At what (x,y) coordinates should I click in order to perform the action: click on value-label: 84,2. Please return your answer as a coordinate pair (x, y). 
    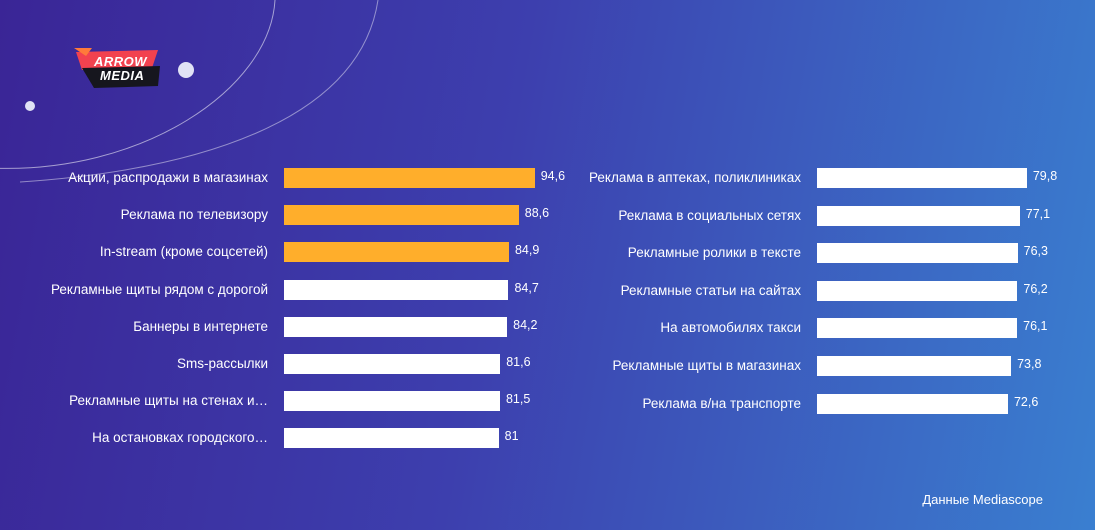
    Looking at the image, I should click on (525, 324).